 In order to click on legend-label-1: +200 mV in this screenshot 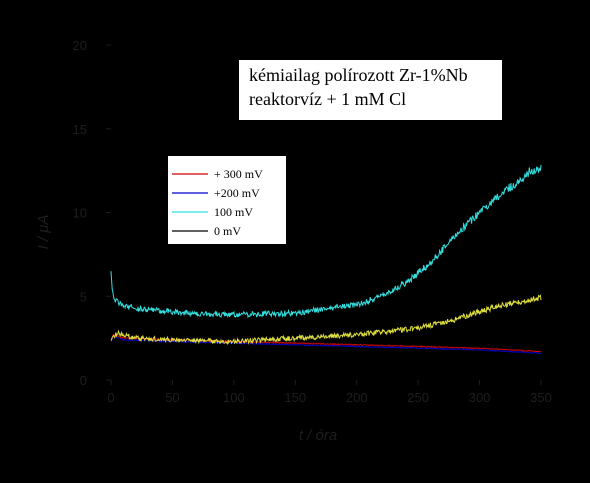, I will do `click(237, 193)`.